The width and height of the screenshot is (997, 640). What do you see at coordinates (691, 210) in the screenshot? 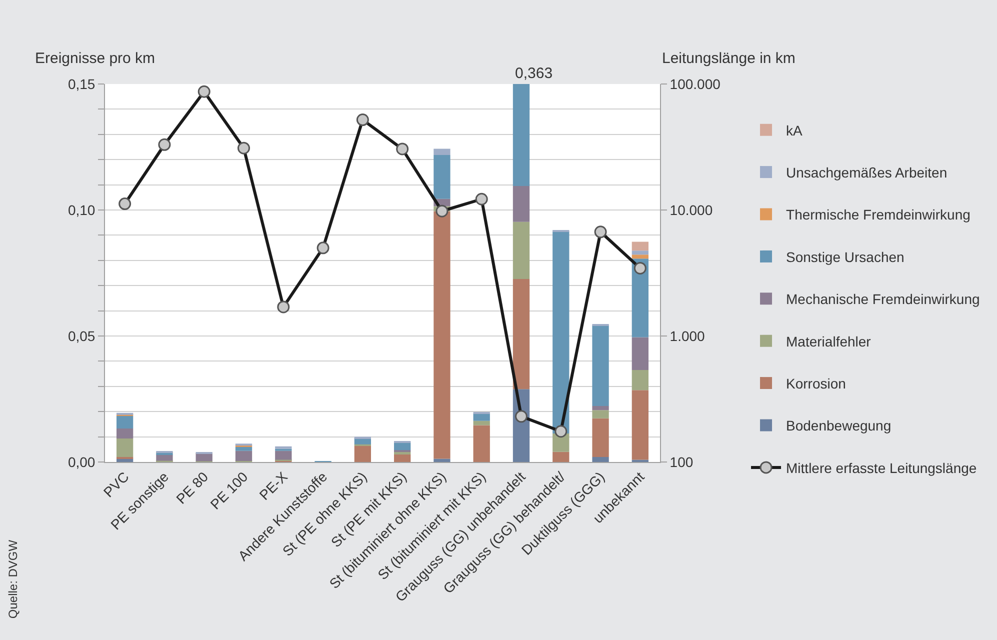
I see `y2-tick-label: 10.000` at bounding box center [691, 210].